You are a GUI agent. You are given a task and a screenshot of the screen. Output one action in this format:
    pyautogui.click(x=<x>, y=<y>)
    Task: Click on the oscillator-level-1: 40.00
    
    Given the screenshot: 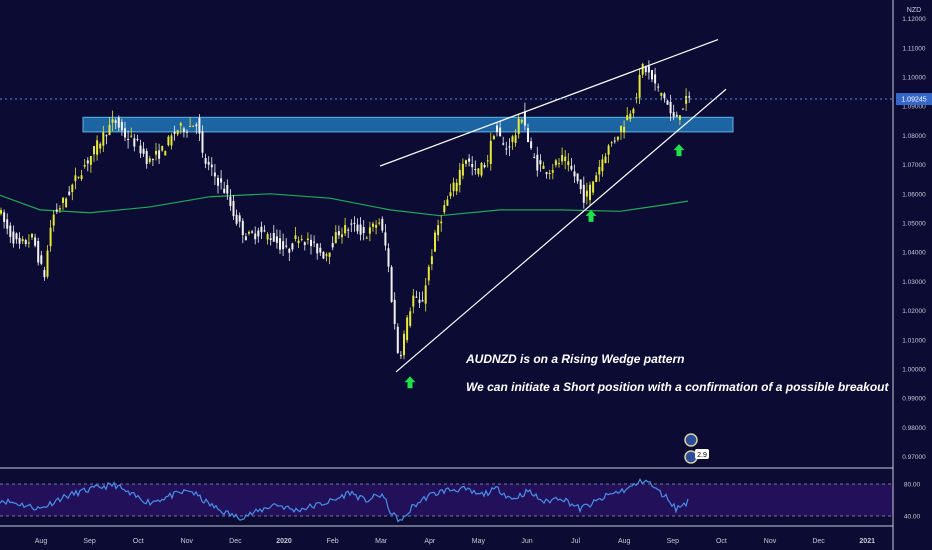 What is the action you would take?
    pyautogui.click(x=912, y=517)
    